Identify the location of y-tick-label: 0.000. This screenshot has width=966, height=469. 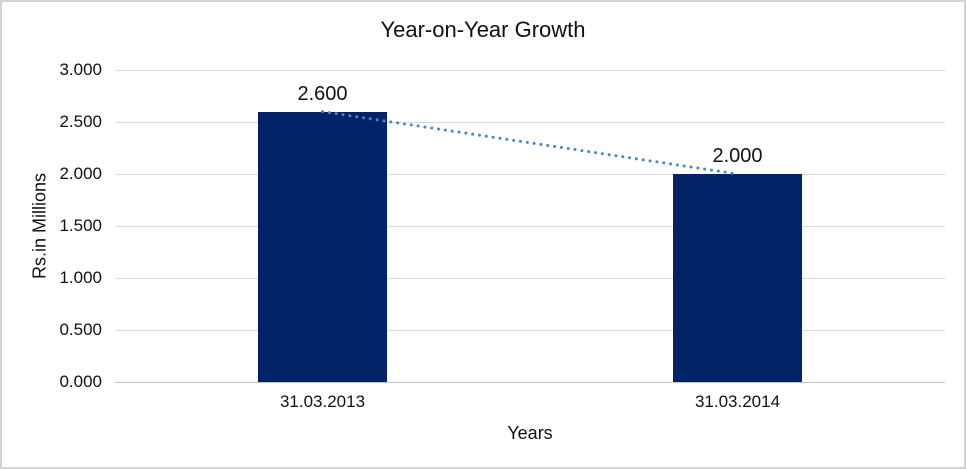
(80, 381).